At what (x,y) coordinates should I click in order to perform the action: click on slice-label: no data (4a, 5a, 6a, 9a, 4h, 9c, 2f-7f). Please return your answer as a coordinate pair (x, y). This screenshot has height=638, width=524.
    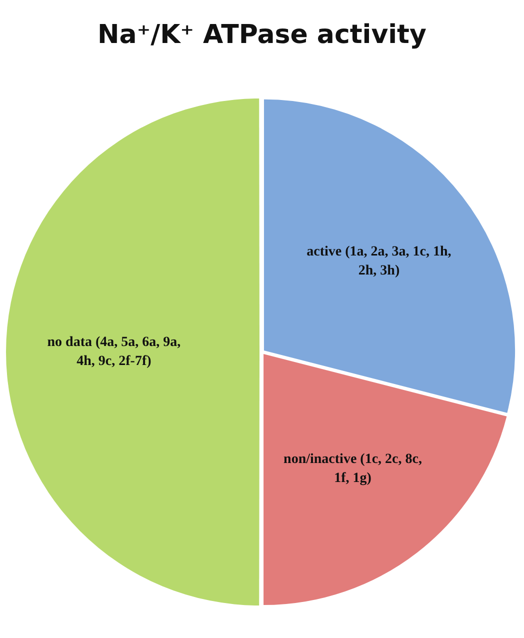
    Looking at the image, I should click on (114, 352).